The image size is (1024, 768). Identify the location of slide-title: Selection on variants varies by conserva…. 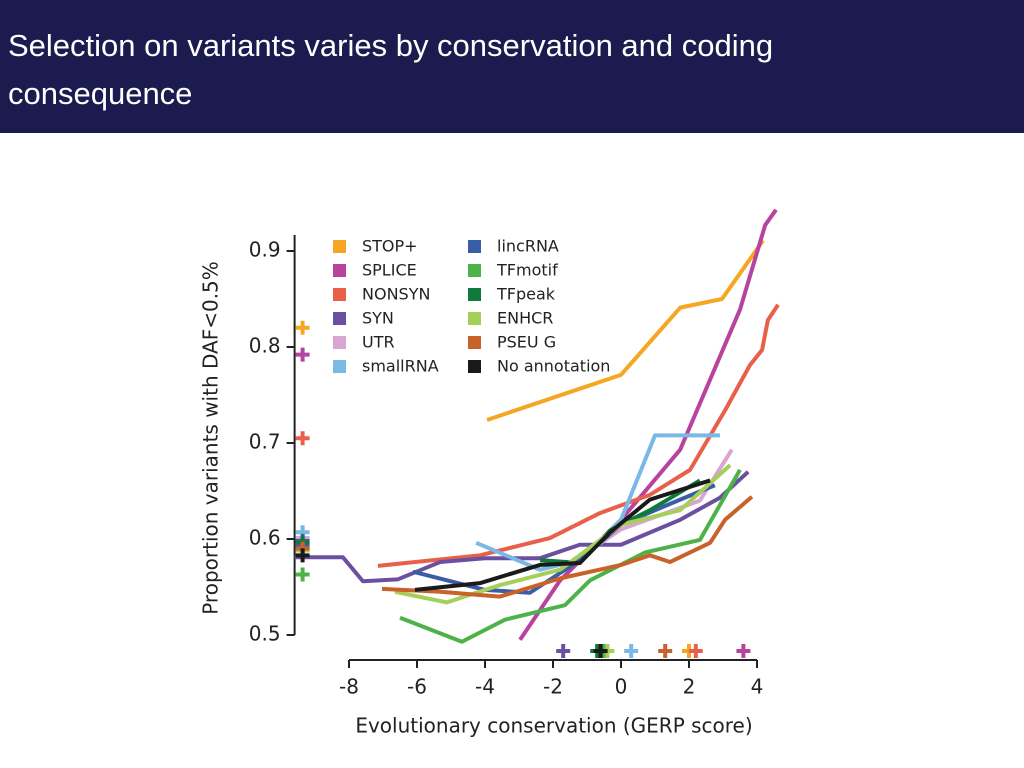
(391, 69).